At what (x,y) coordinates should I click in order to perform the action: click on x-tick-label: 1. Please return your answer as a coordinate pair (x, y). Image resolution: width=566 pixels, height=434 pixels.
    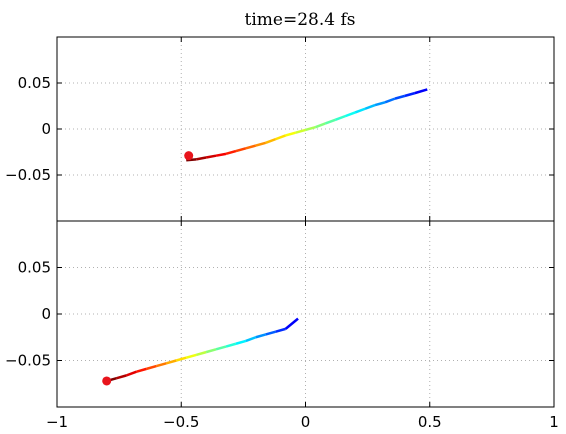
    Looking at the image, I should click on (554, 422).